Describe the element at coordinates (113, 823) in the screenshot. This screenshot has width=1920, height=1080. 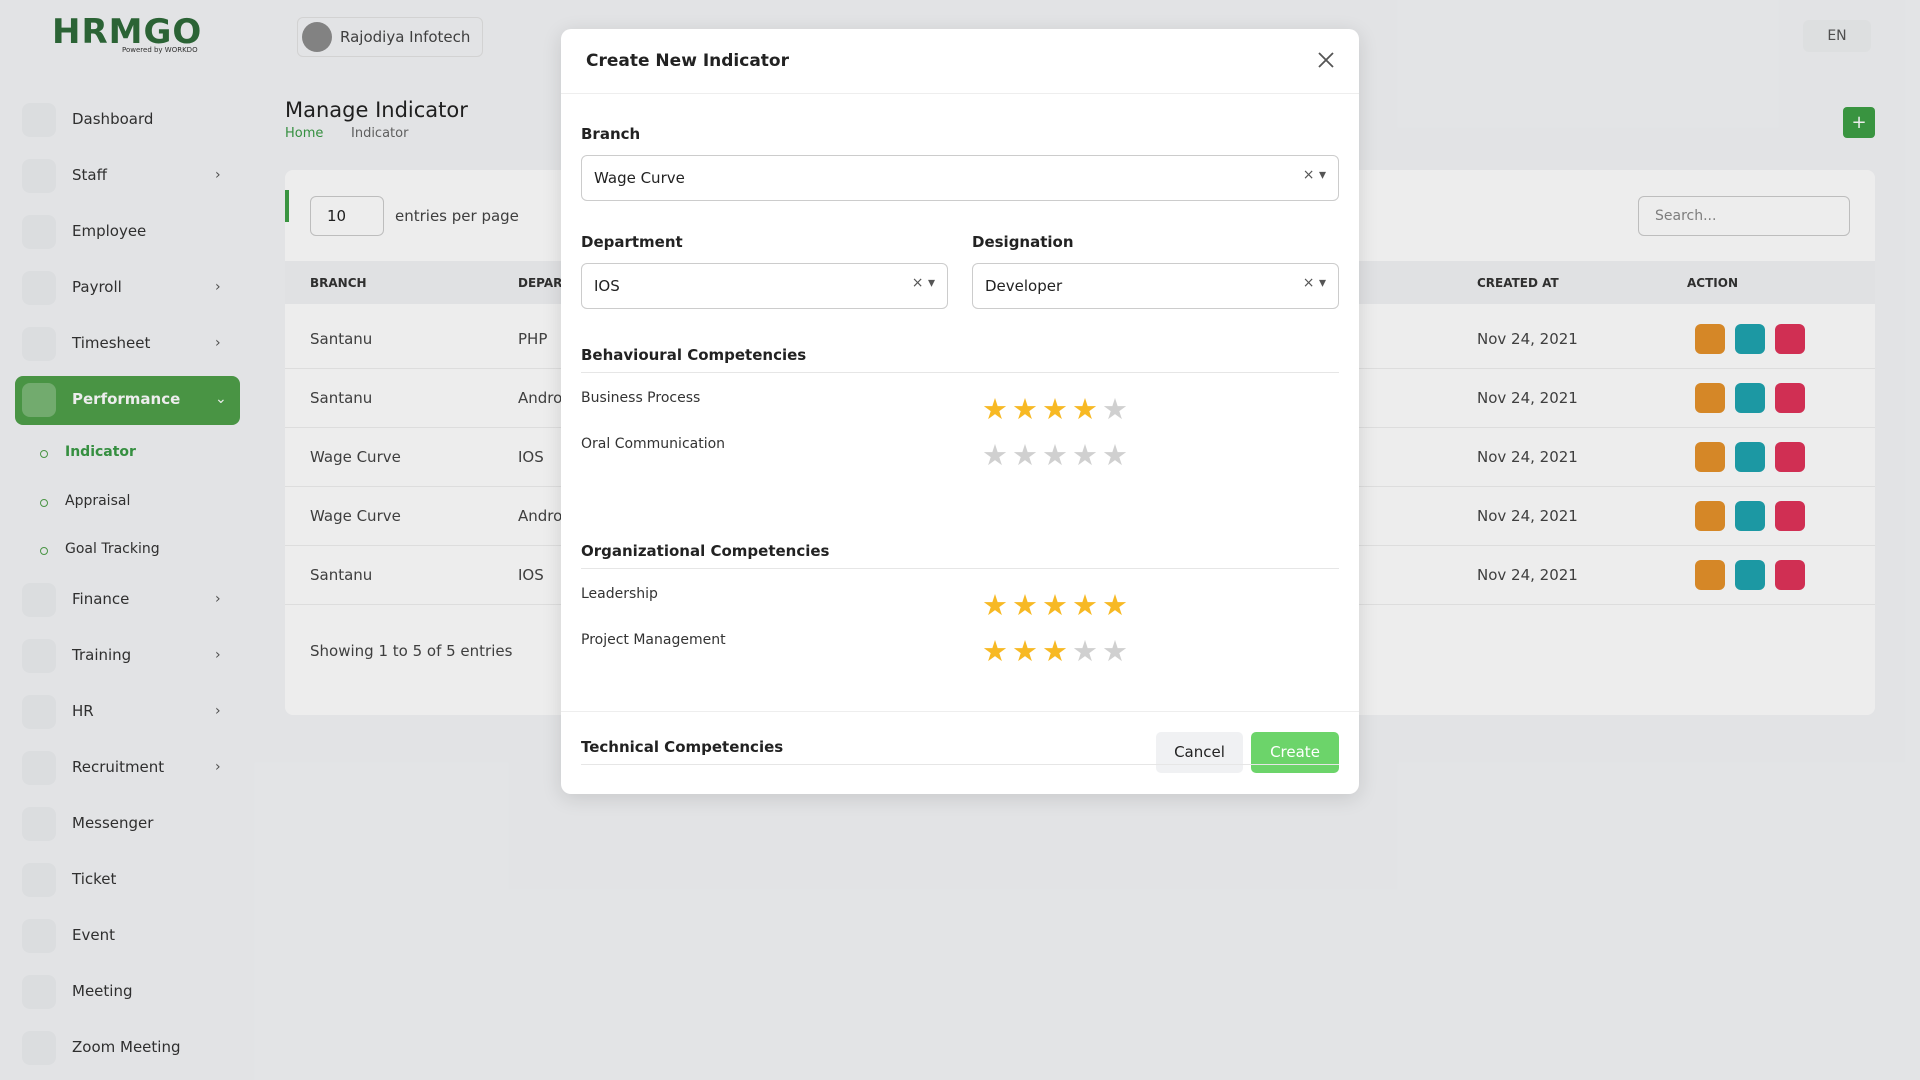
I see `menu-item: Messenger` at that location.